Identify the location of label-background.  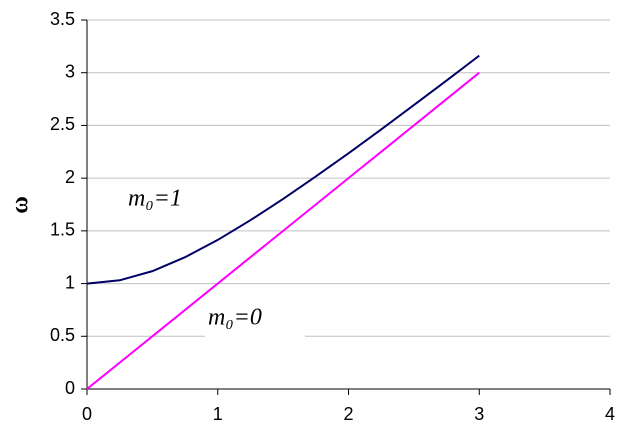
(255, 319).